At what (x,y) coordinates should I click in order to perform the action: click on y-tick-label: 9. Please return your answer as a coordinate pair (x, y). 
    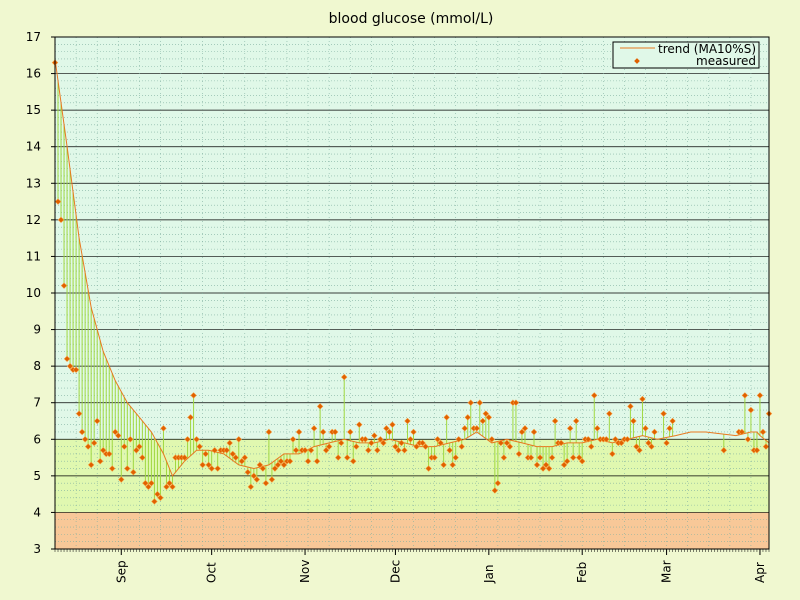
    Looking at the image, I should click on (37, 330).